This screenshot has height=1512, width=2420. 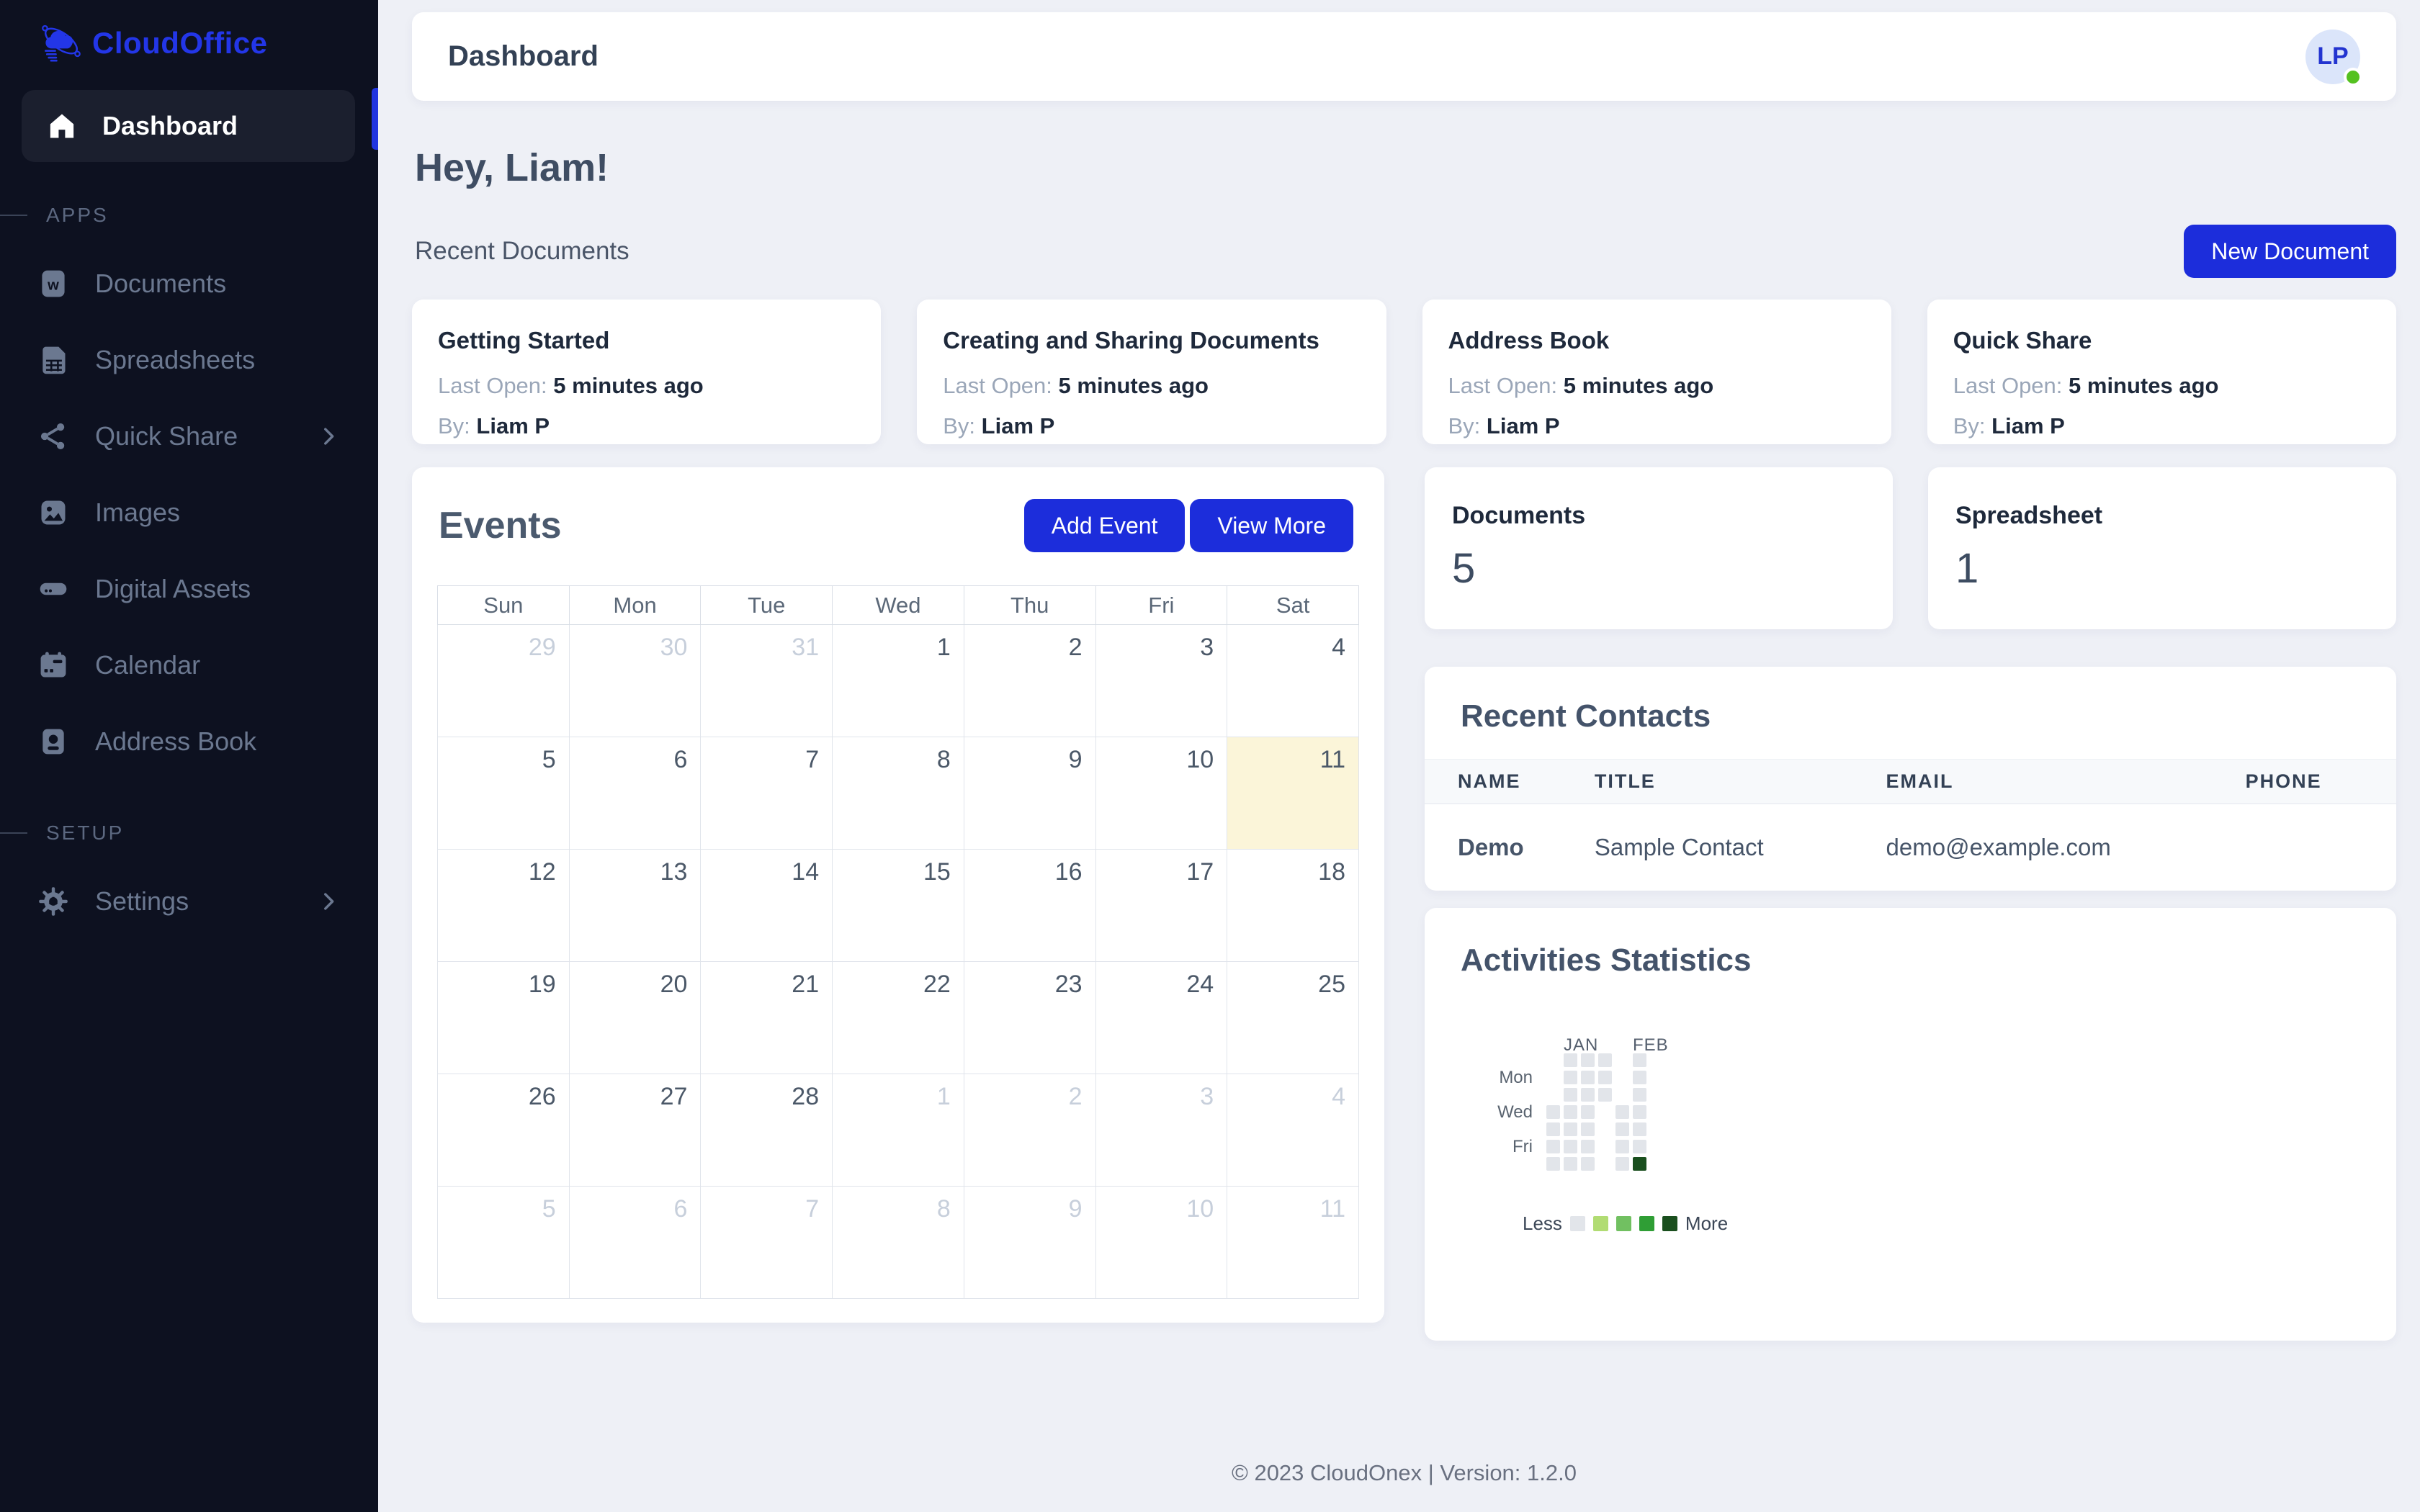 I want to click on add-event-button: Add Event, so click(x=1104, y=525).